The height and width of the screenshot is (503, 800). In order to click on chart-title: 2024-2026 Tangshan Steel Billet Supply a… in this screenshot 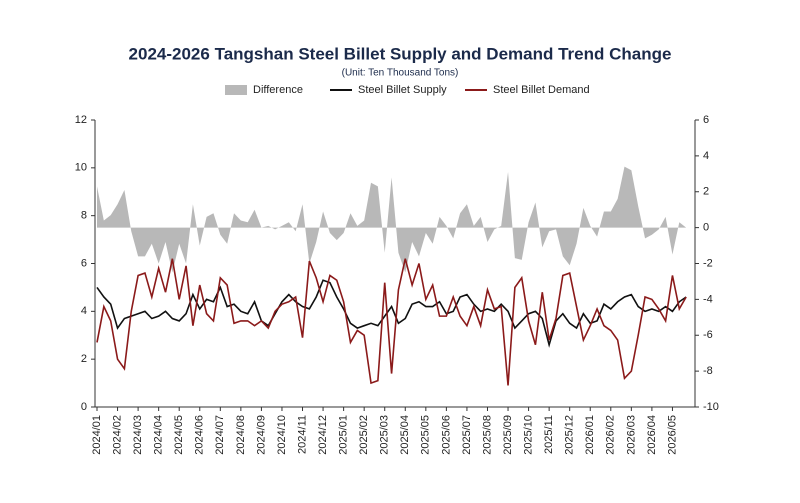, I will do `click(400, 53)`.